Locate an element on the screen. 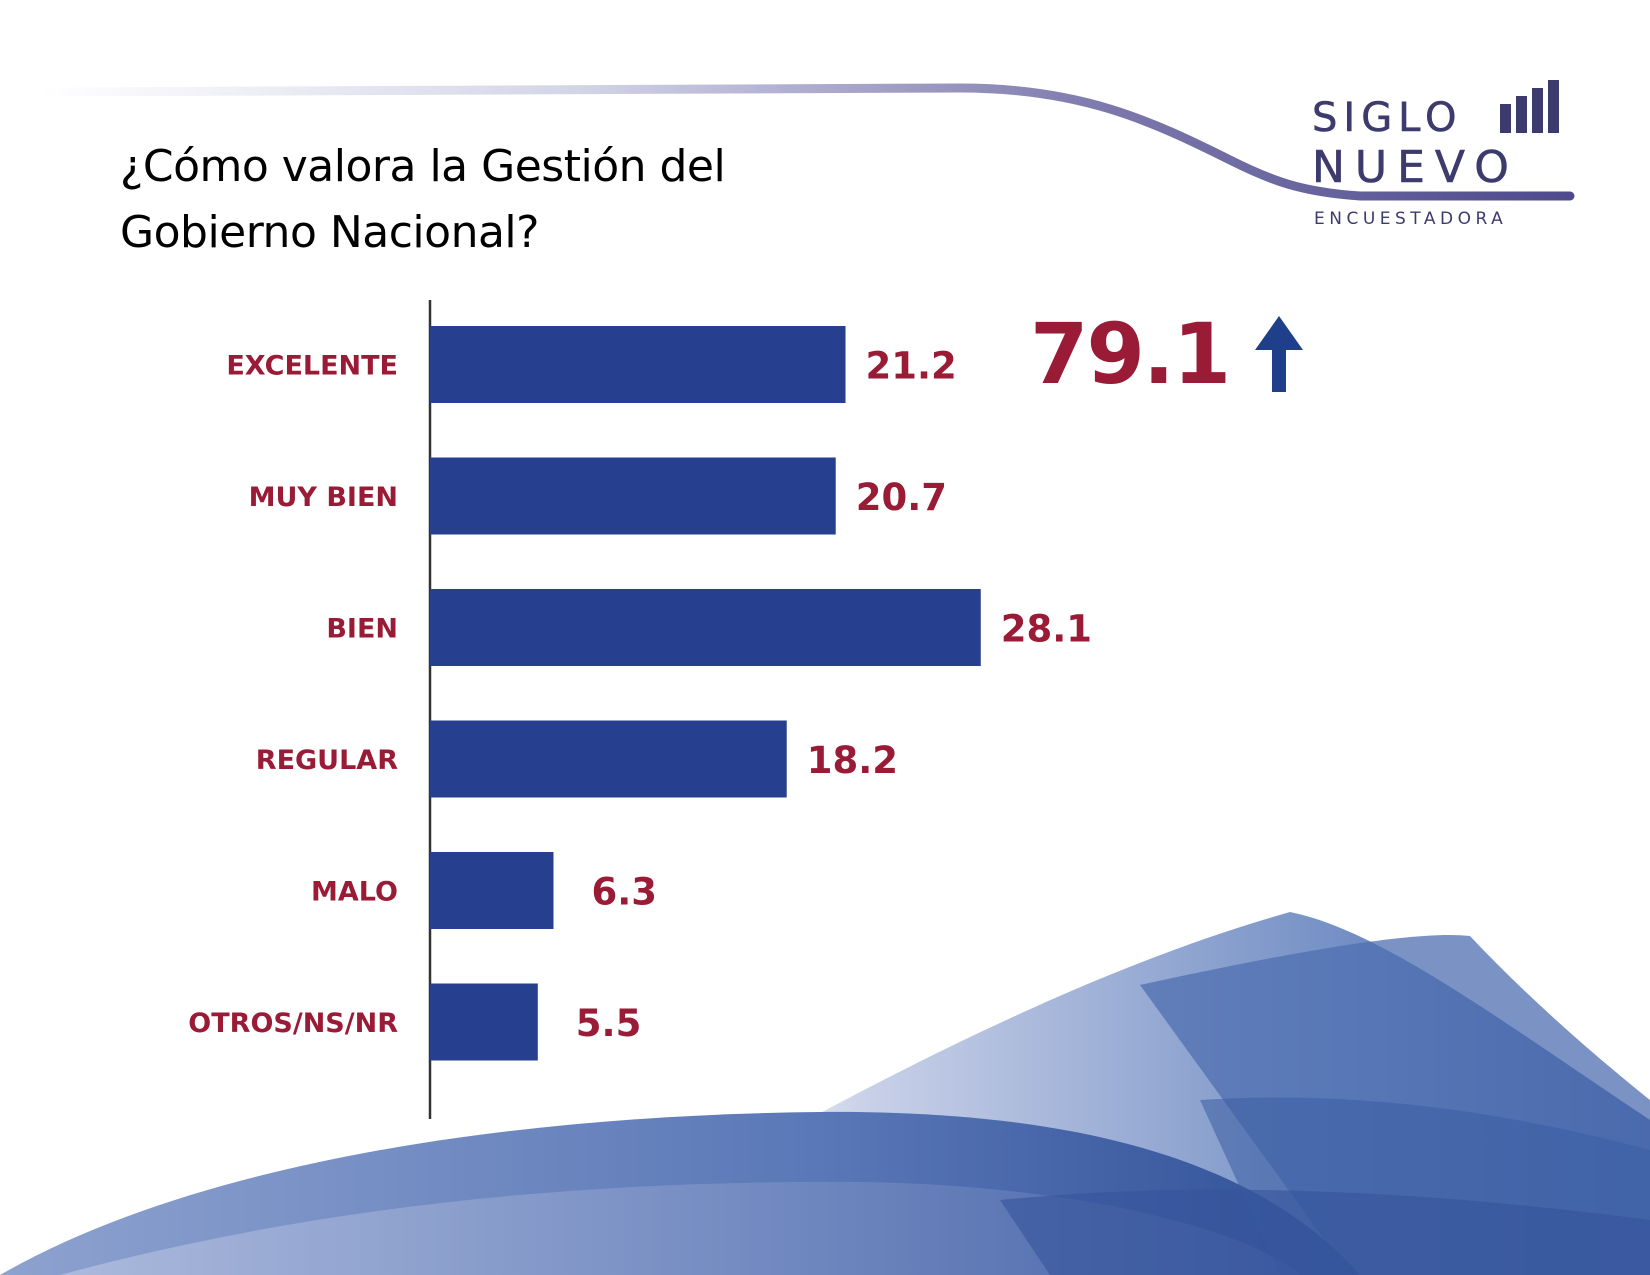  total-value: 79.1 is located at coordinates (1130, 354).